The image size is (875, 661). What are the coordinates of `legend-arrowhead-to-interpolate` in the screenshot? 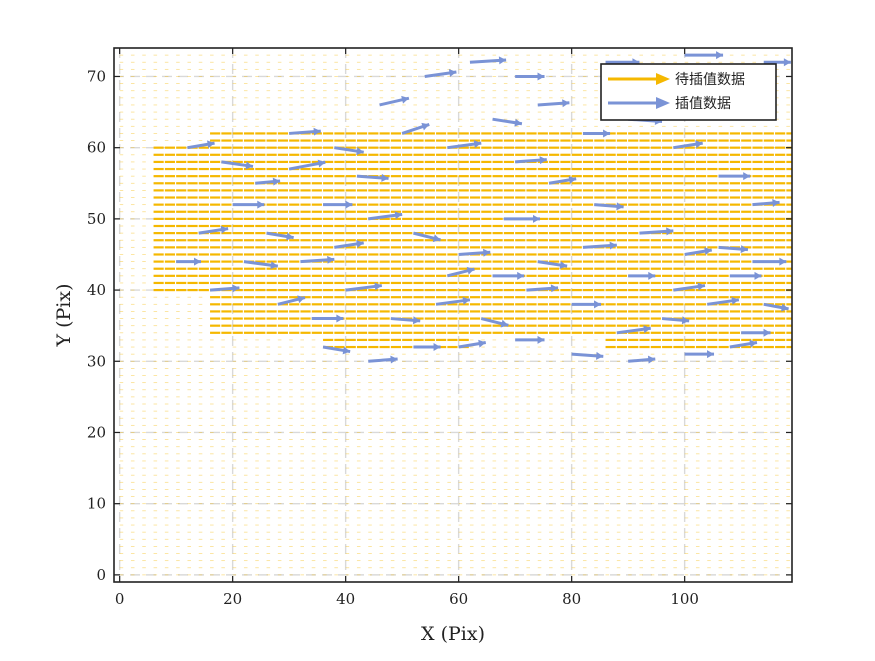 It's located at (663, 79).